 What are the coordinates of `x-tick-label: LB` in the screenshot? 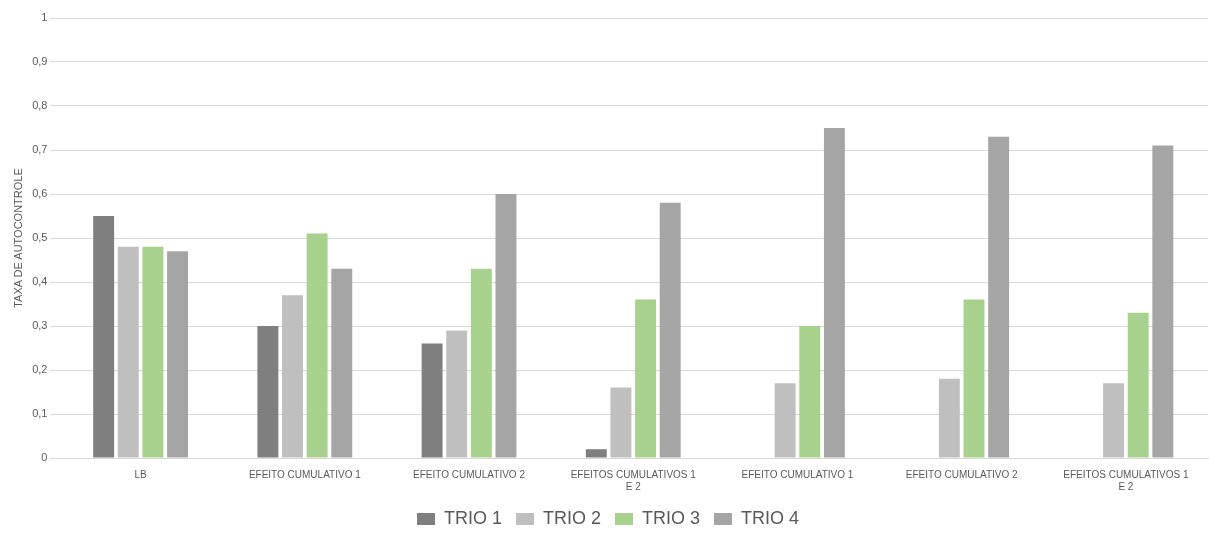 It's located at (141, 474).